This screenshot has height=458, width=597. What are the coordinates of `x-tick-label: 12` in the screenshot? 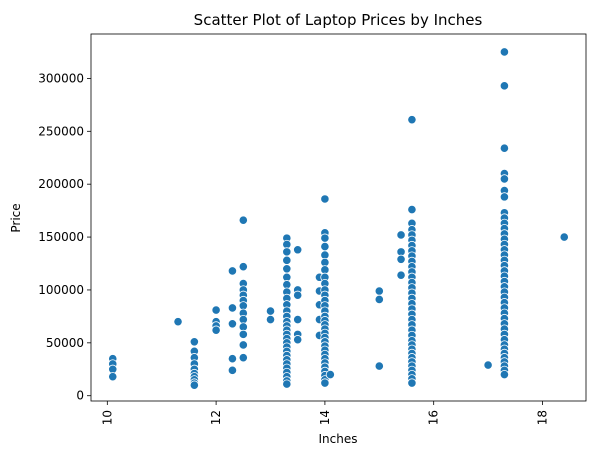 It's located at (216, 417).